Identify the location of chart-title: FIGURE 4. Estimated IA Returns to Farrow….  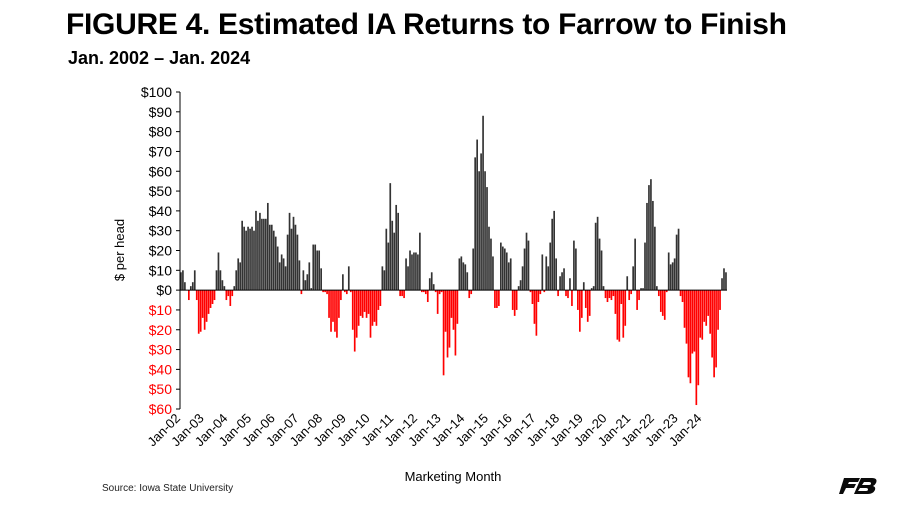
(426, 24).